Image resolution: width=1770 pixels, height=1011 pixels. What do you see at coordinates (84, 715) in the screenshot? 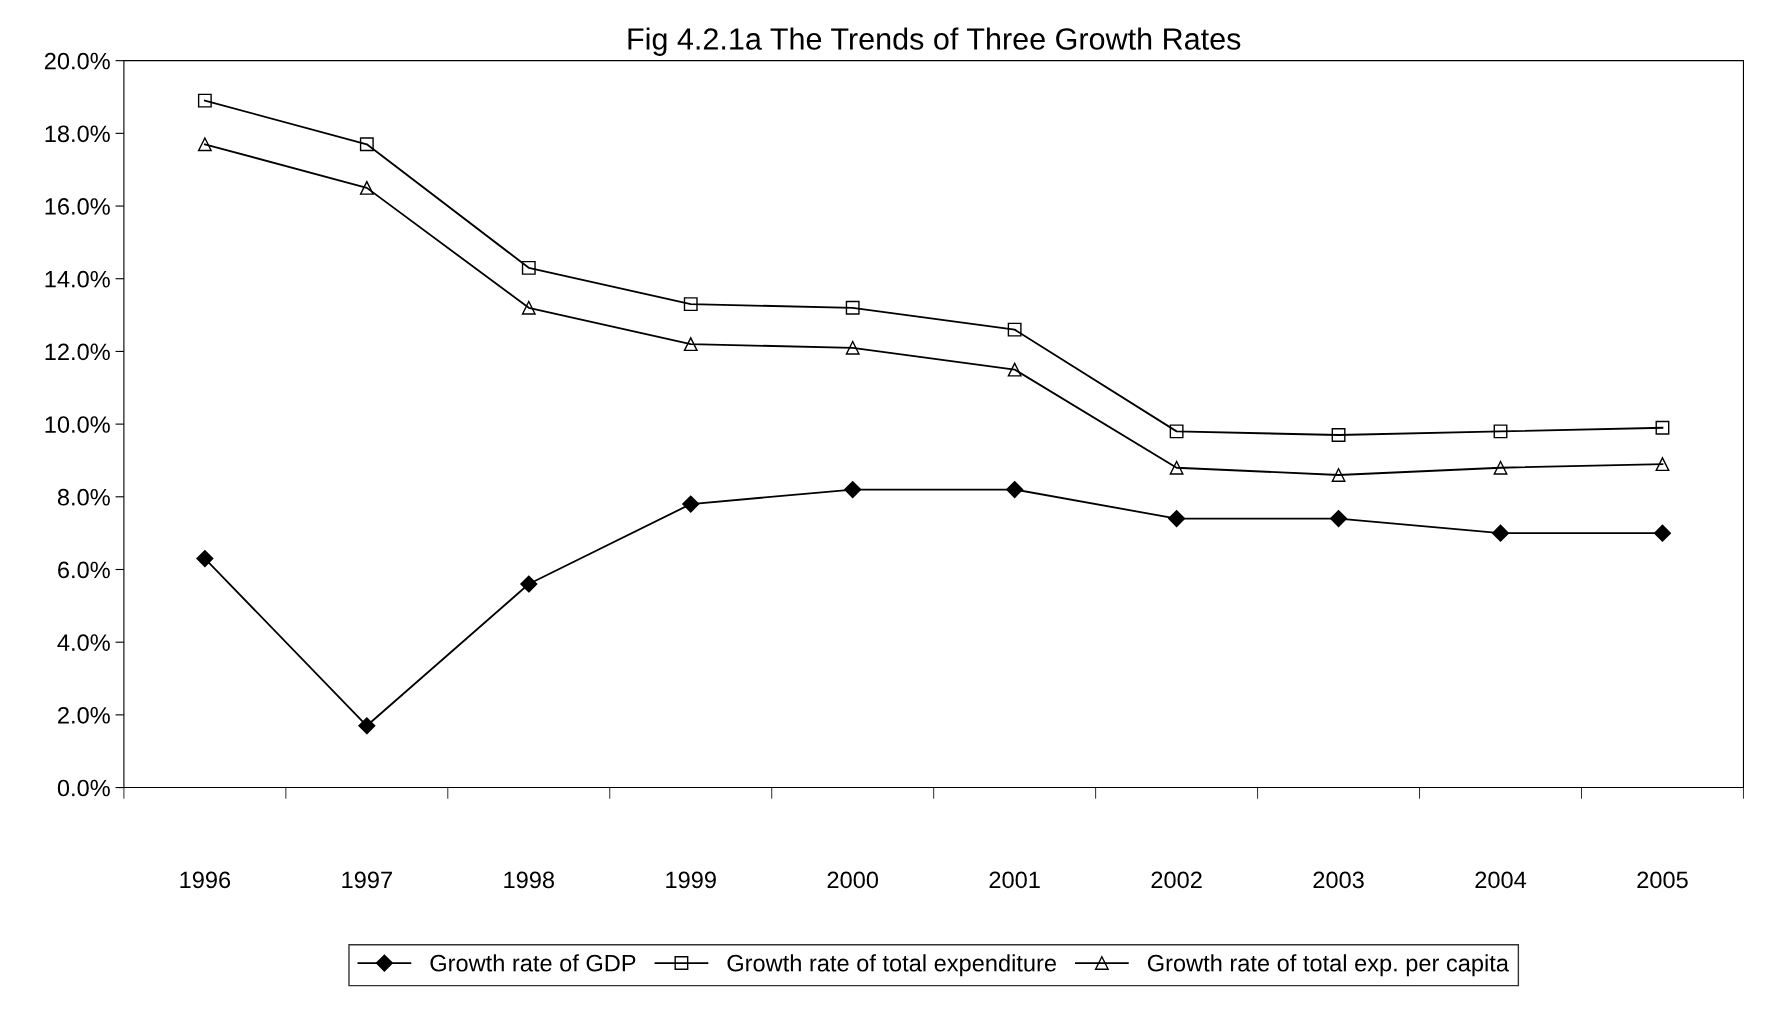
I see `y-tick-label: 2.0%` at bounding box center [84, 715].